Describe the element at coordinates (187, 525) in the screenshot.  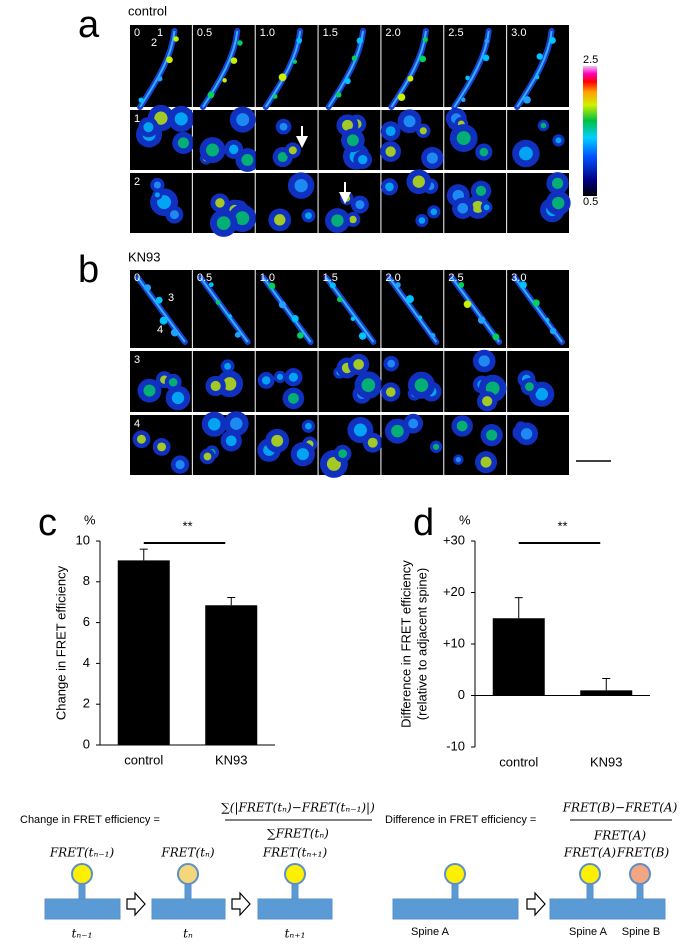
I see `significance-label: **` at that location.